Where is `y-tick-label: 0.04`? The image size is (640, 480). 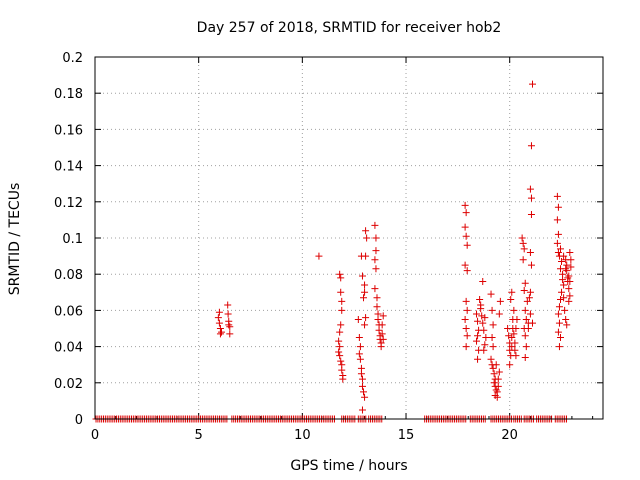
y-tick-label: 0.04 is located at coordinates (68, 348).